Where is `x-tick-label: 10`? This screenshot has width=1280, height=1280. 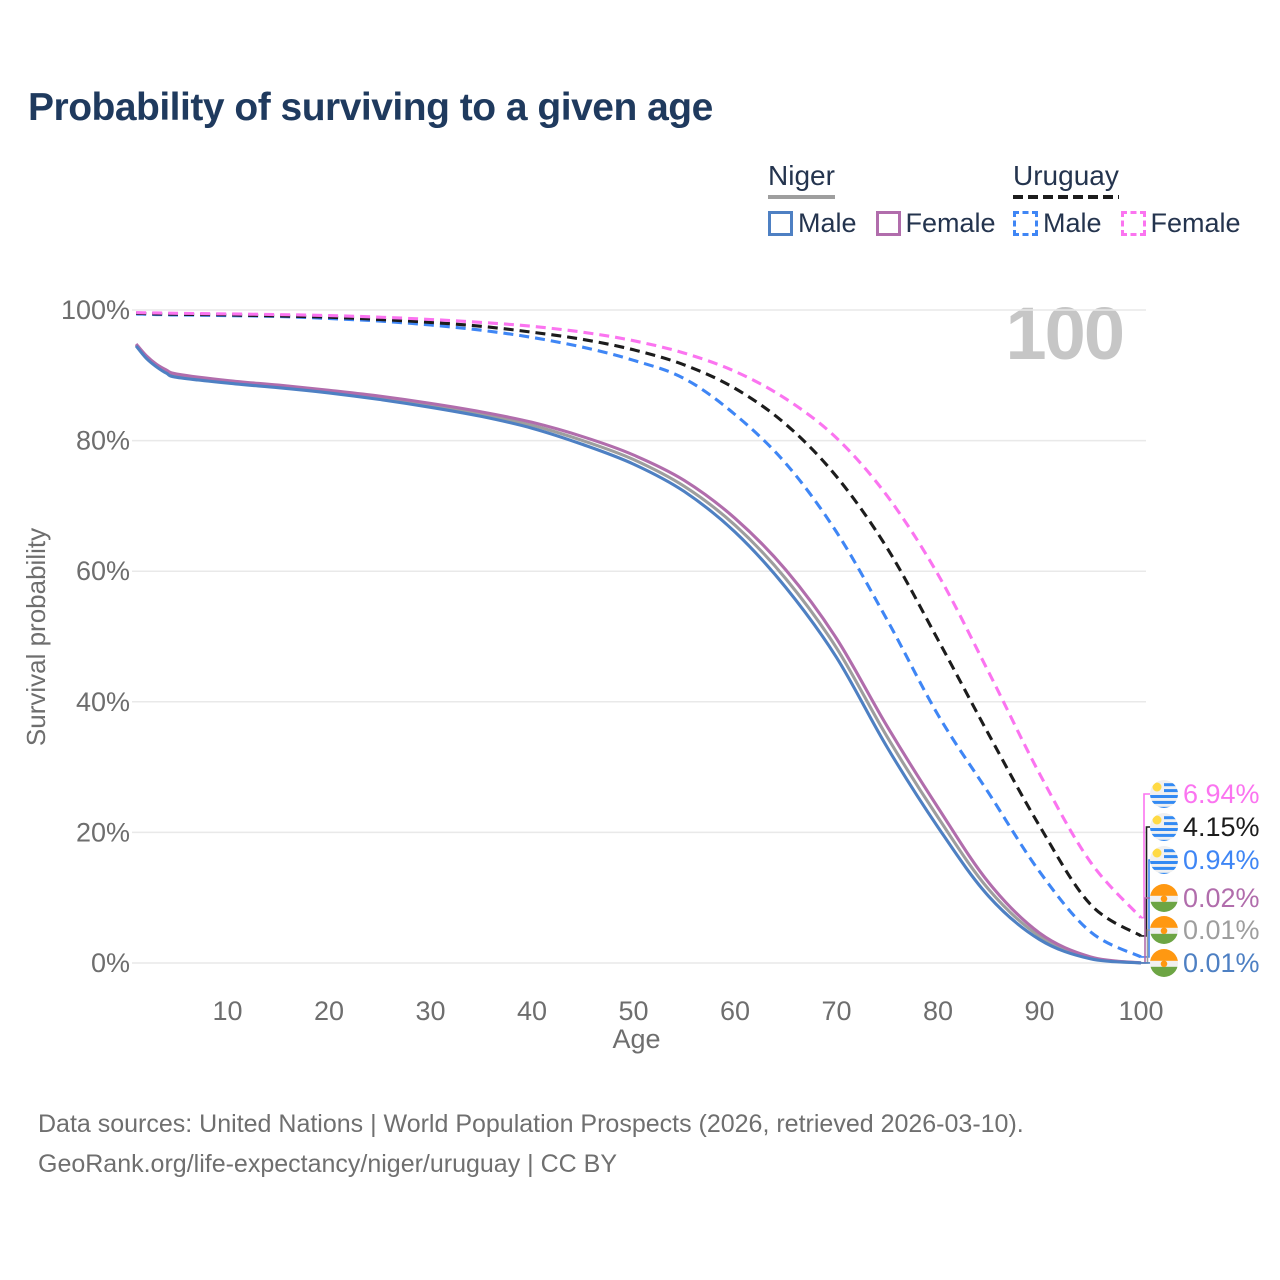 x-tick-label: 10 is located at coordinates (227, 1011).